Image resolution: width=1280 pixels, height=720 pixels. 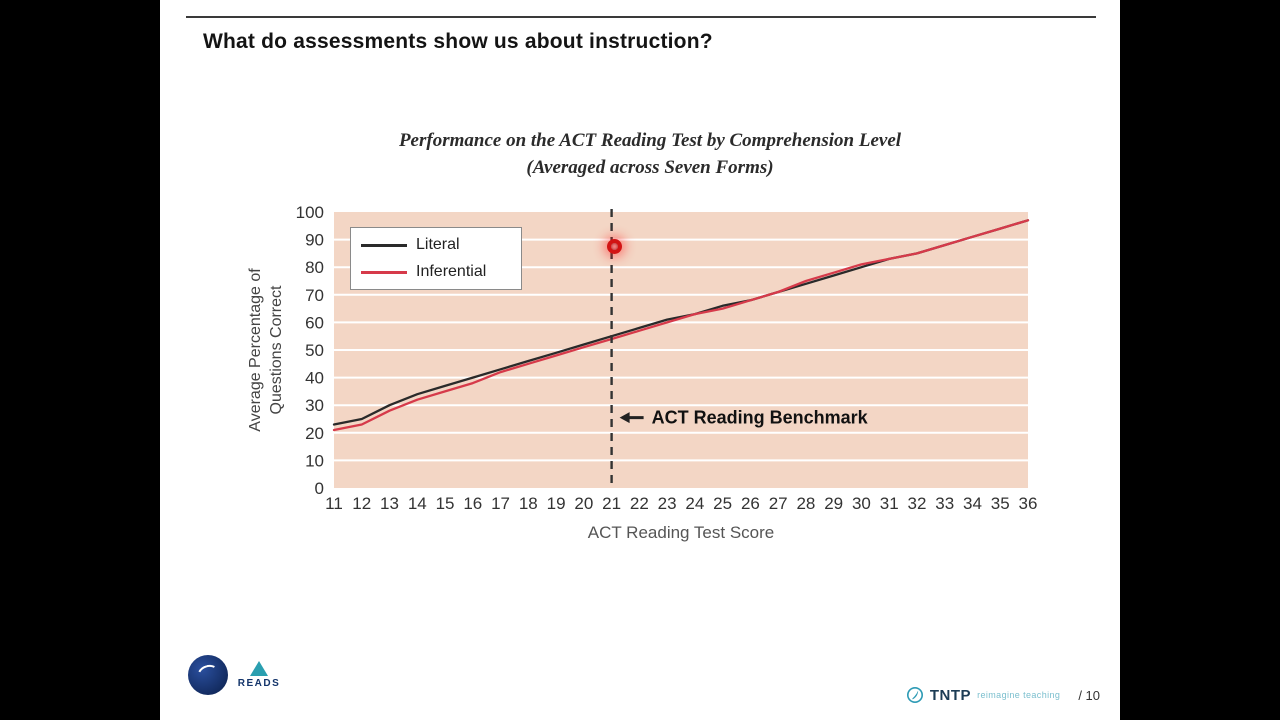 I want to click on chart-title-line2: (Averaged across Seven Forms), so click(x=650, y=167).